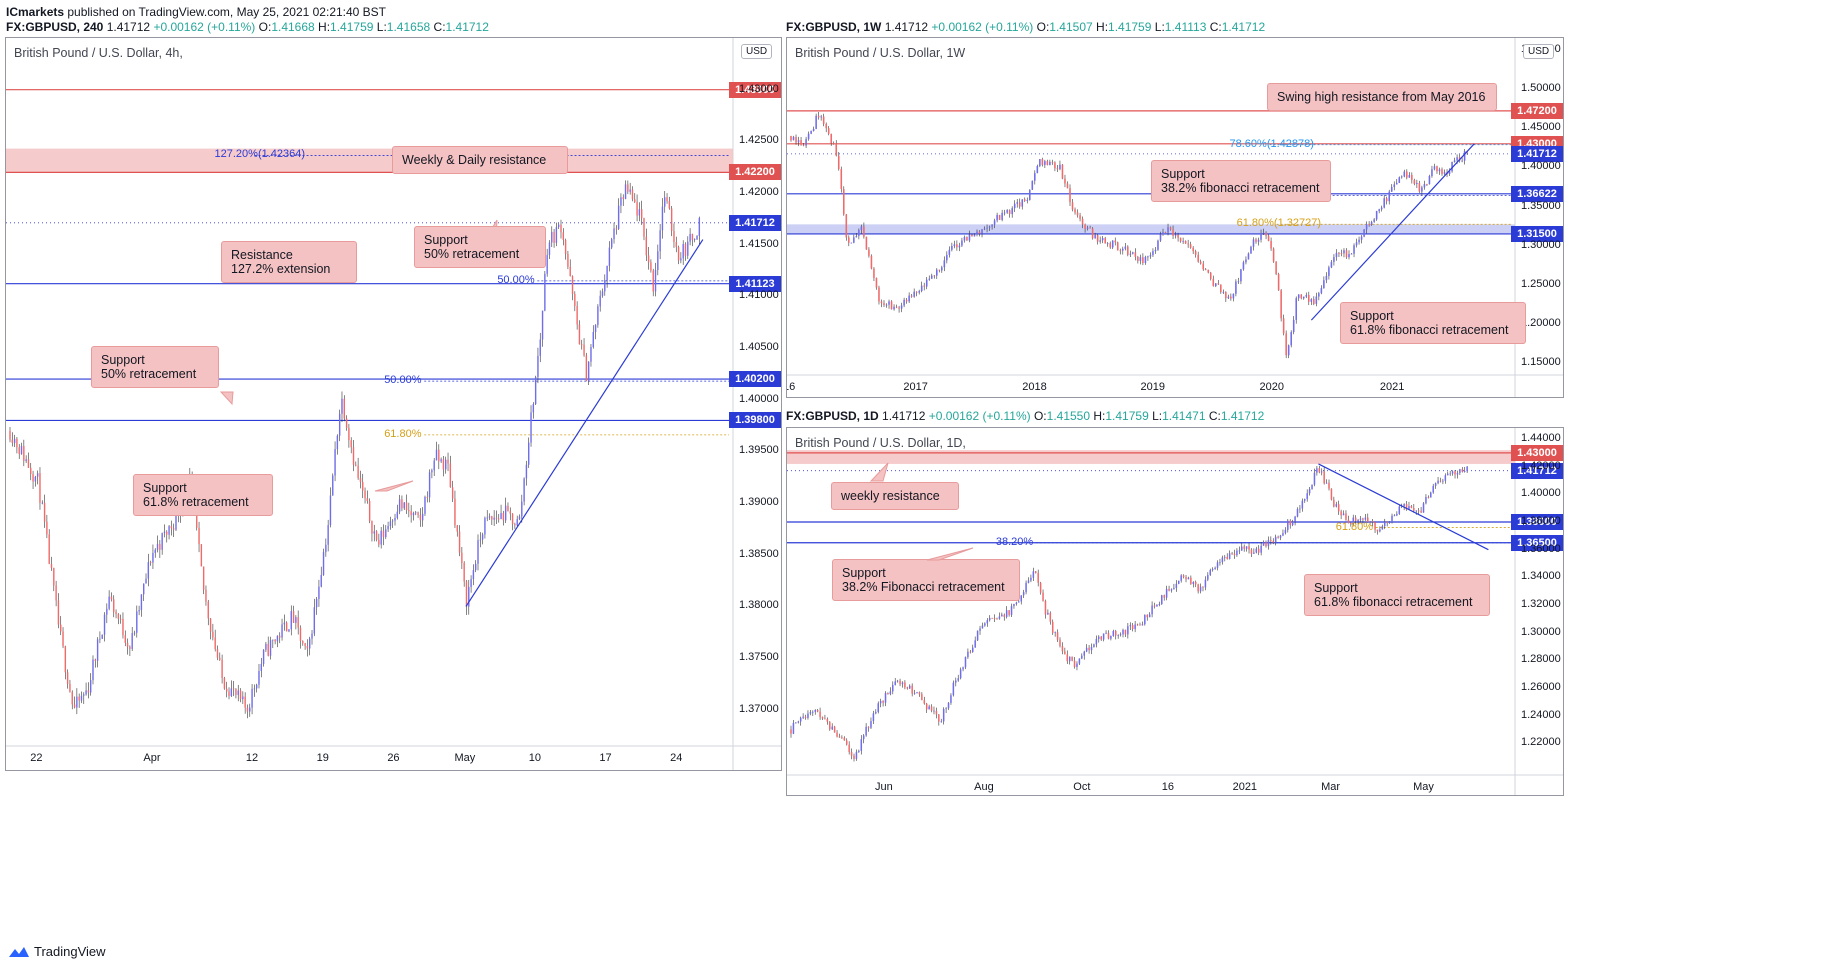  I want to click on symbol-label: FX:GBPUSD, 1D, so click(832, 416).